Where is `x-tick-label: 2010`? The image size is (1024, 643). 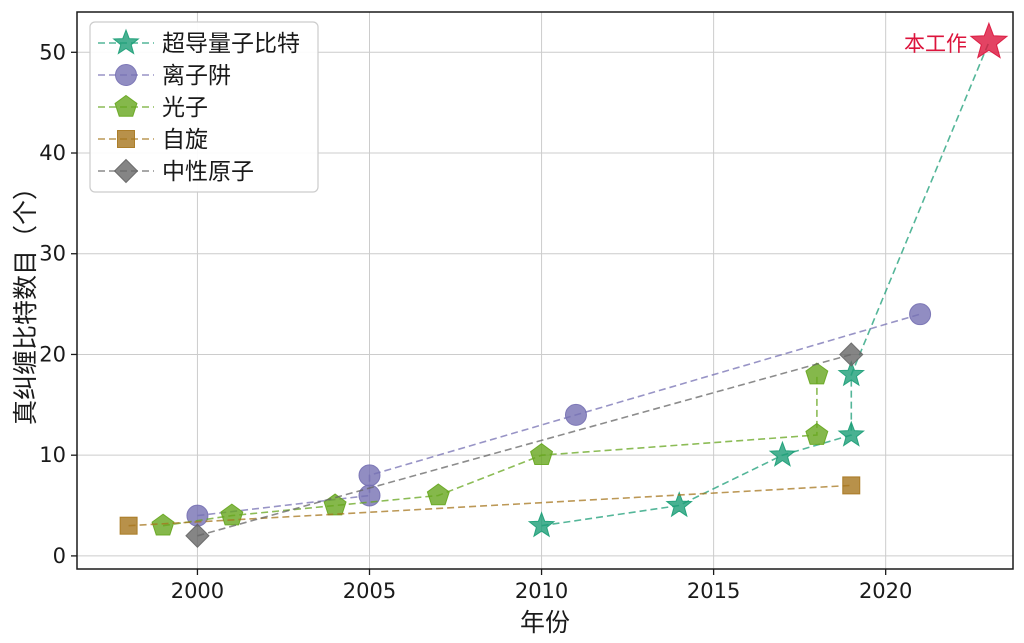 x-tick-label: 2010 is located at coordinates (541, 591).